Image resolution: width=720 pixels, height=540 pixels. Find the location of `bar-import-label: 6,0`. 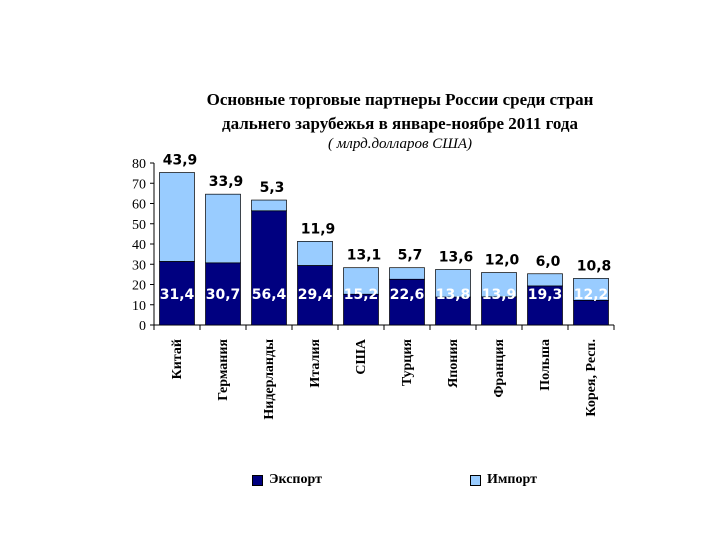

bar-import-label: 6,0 is located at coordinates (548, 262).